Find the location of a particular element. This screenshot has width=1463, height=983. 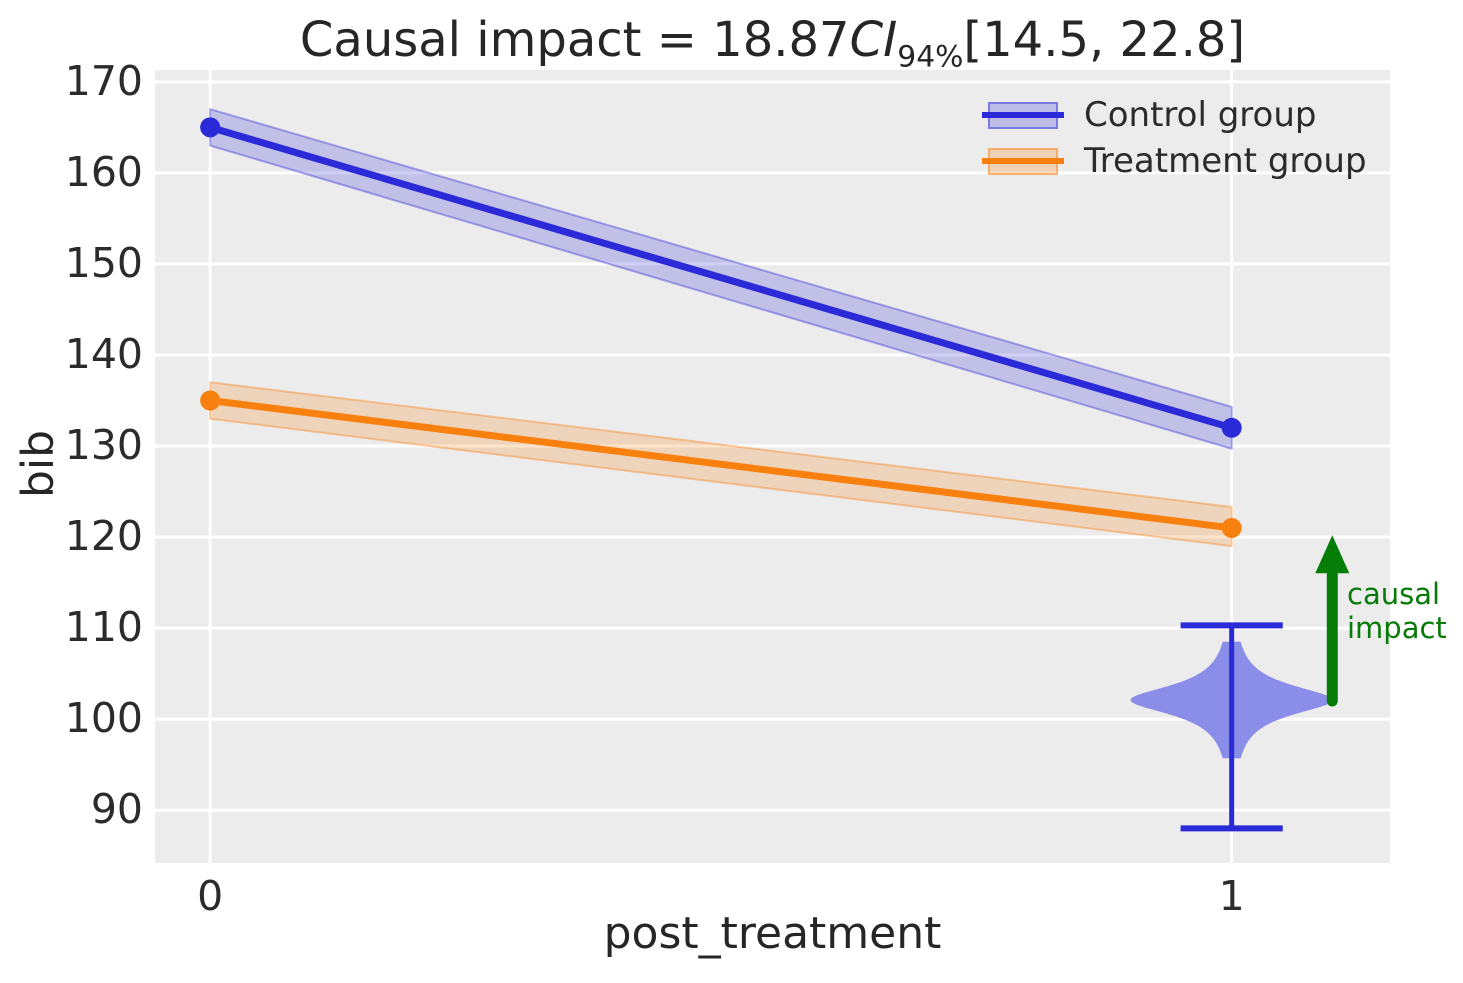

y-tick-label-170: 170 is located at coordinates (103, 80).